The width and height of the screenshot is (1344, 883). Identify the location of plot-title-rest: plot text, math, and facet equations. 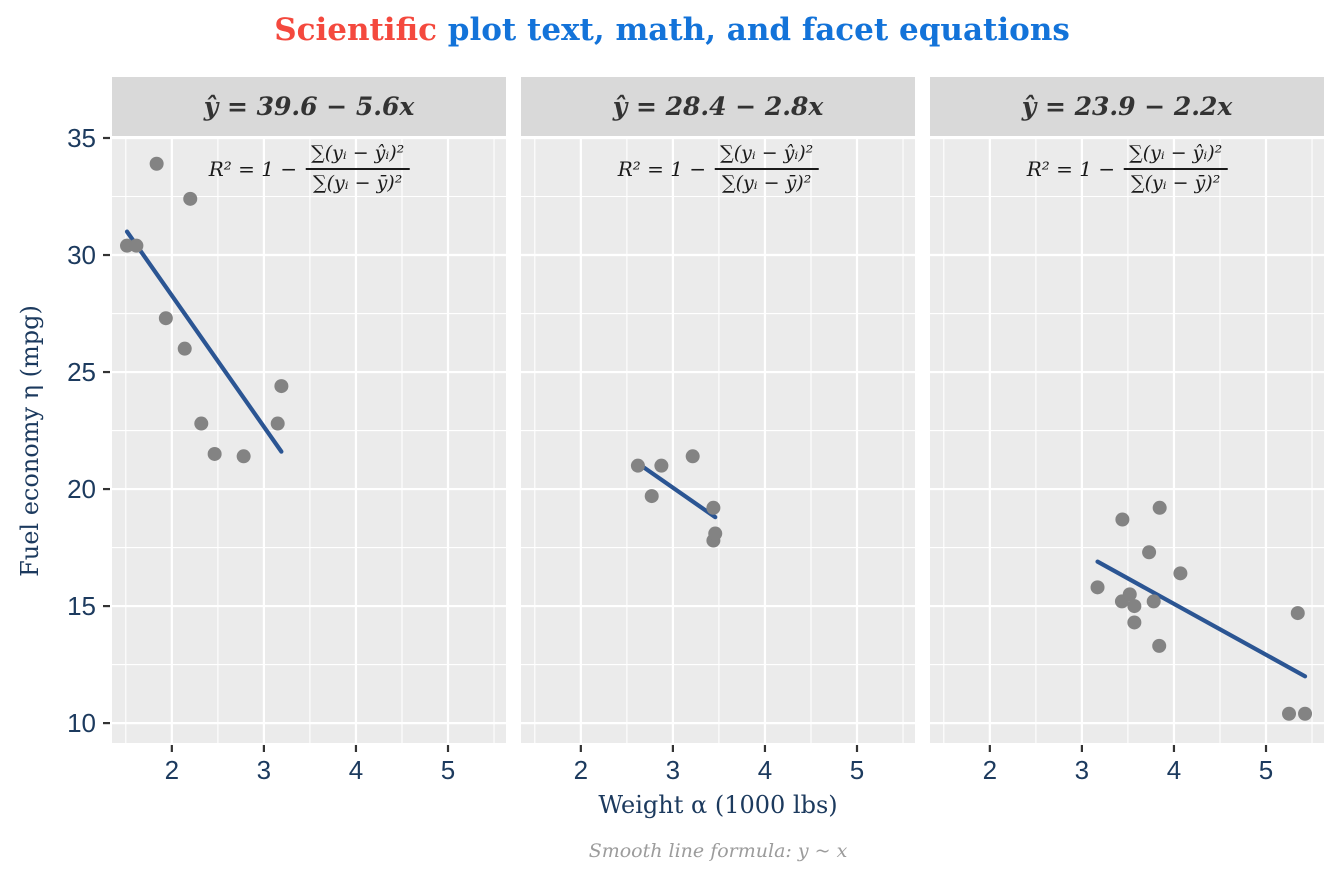
(753, 30).